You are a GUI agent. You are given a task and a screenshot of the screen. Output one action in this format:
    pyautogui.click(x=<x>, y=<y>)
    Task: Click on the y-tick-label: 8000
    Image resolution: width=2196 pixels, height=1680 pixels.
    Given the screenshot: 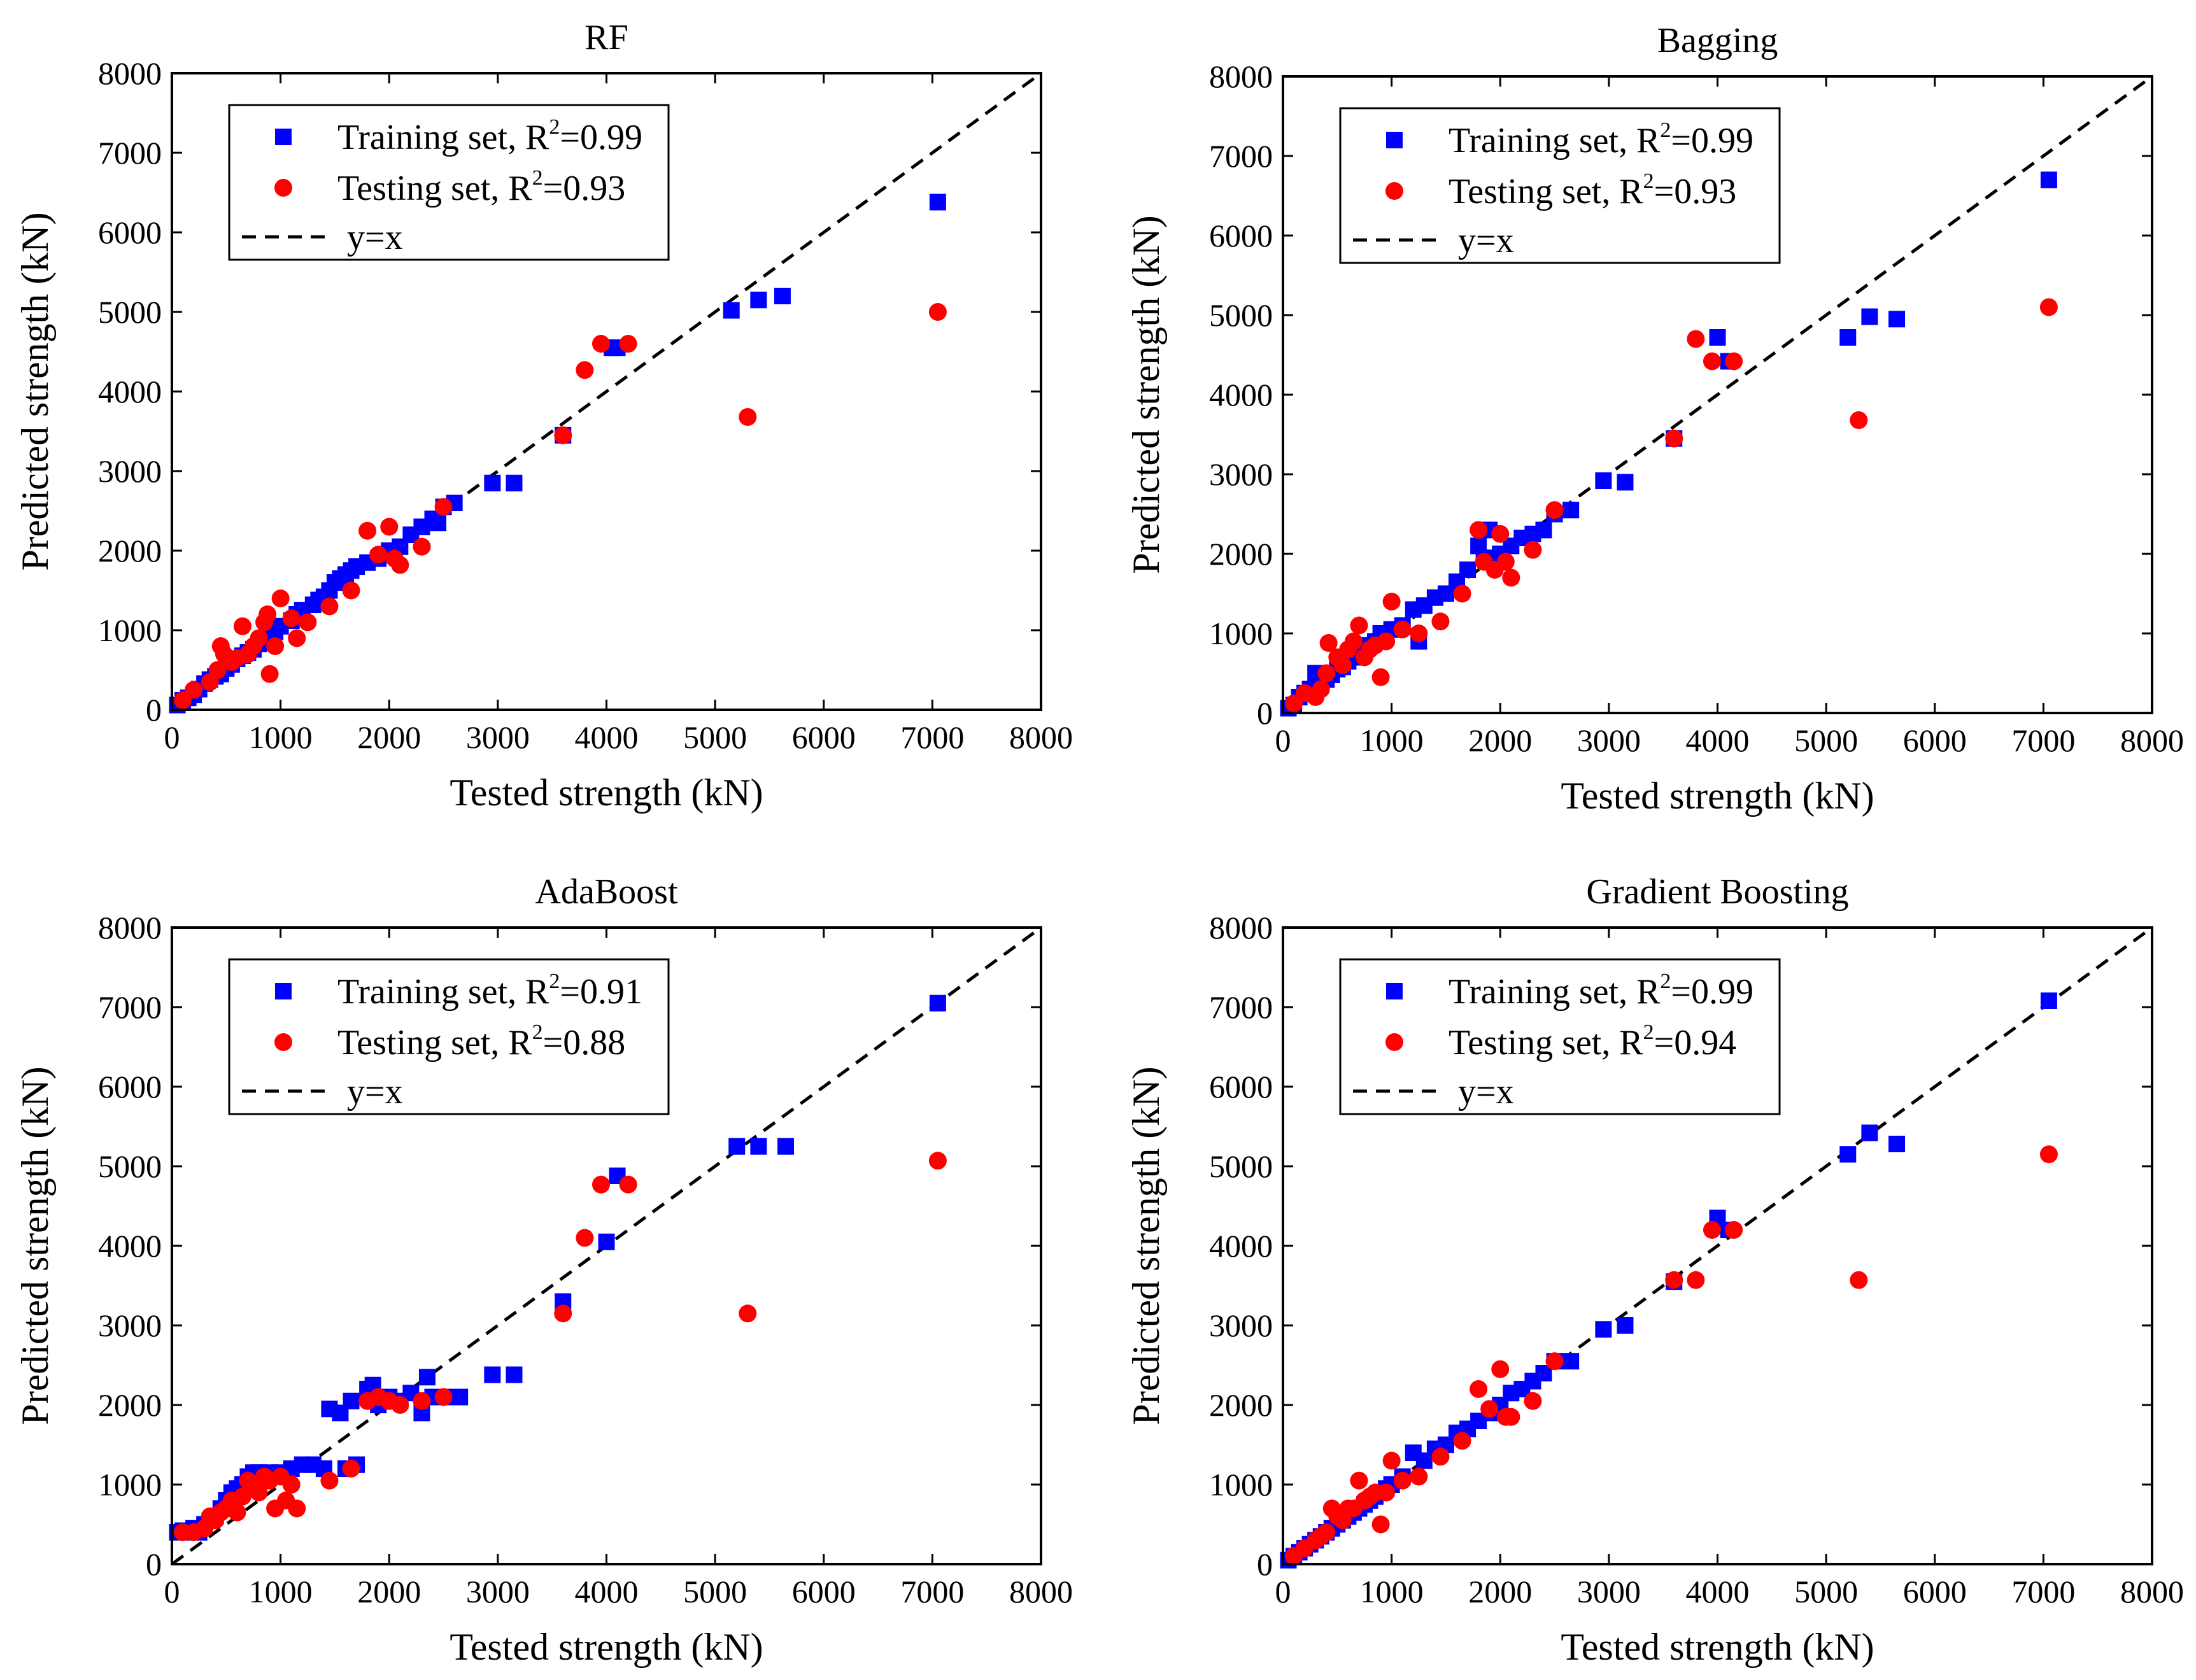 What is the action you would take?
    pyautogui.click(x=1241, y=76)
    